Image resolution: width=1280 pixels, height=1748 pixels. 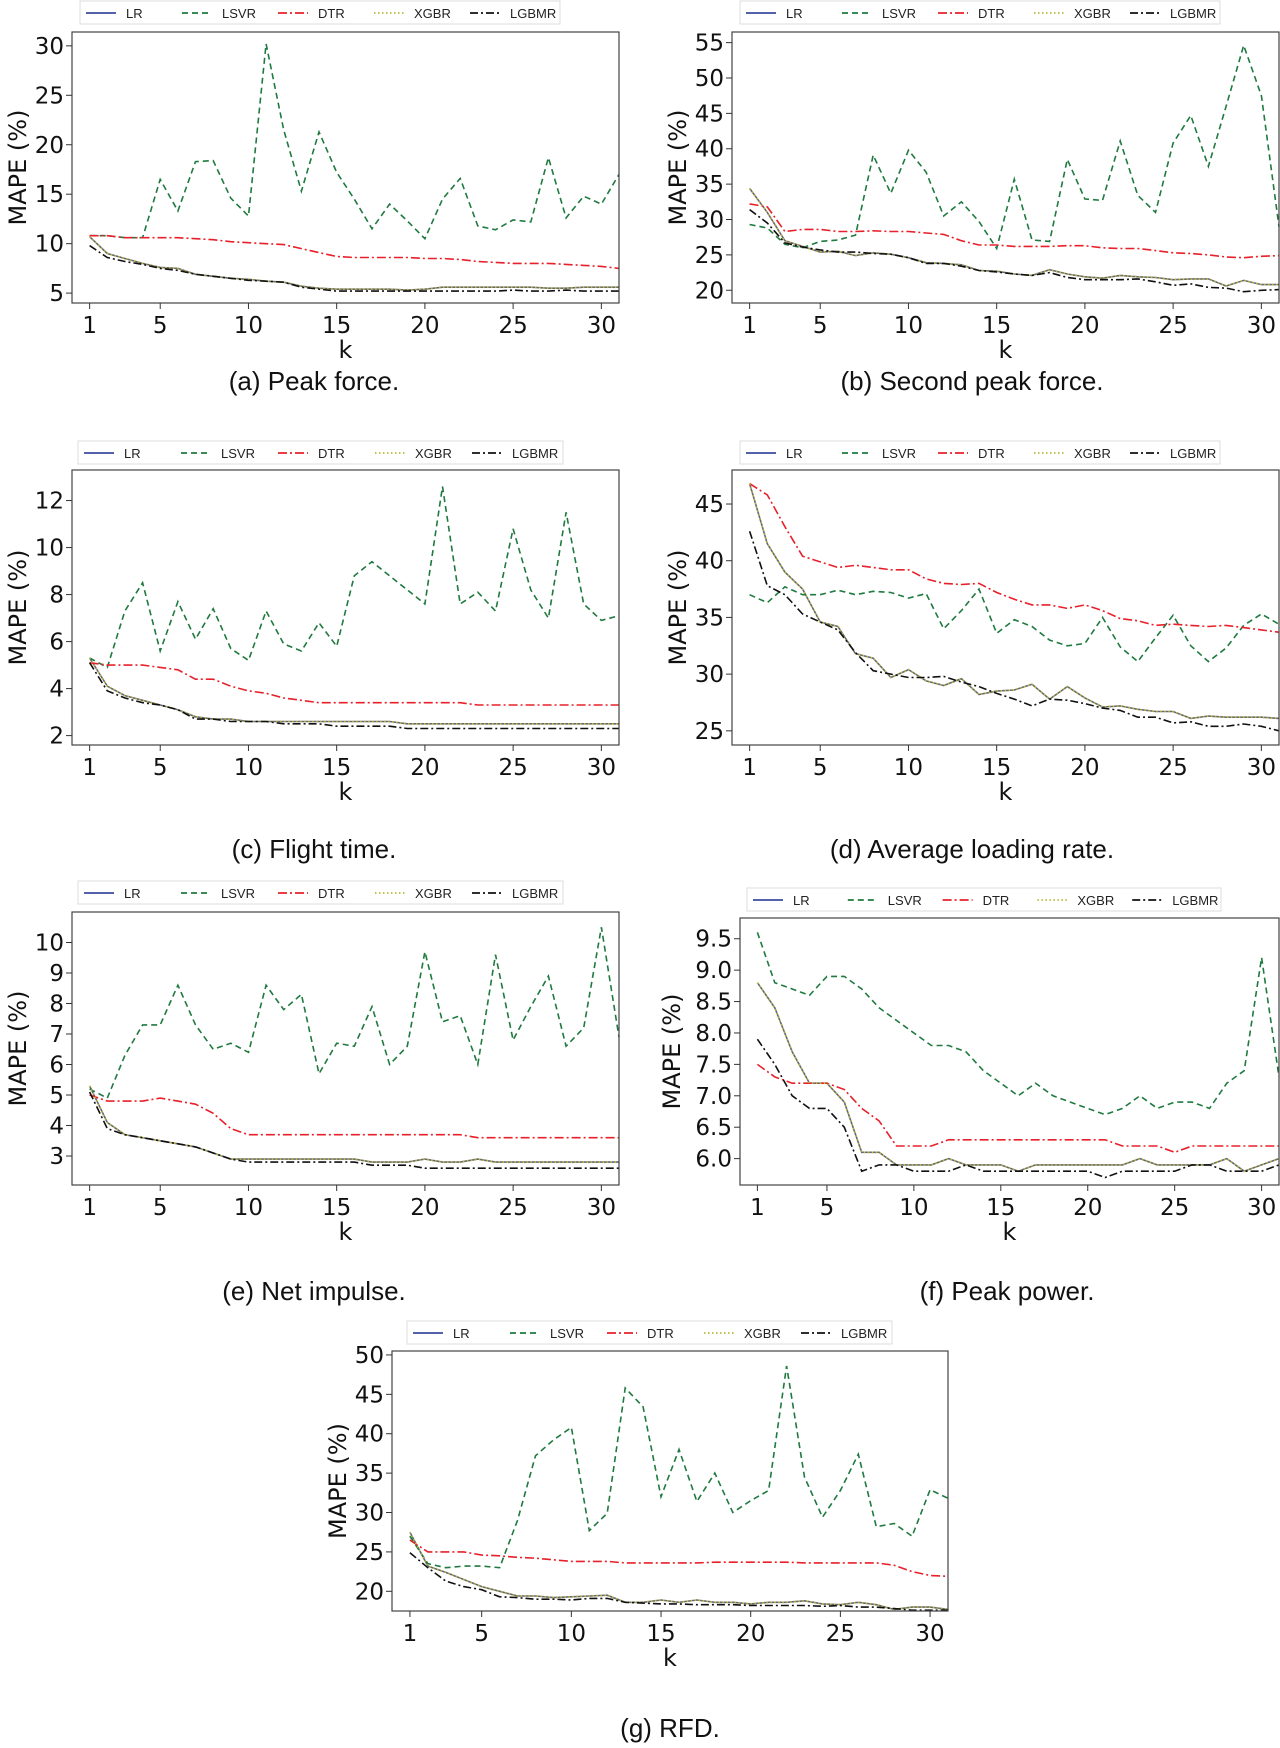 What do you see at coordinates (56, 643) in the screenshot?
I see `y-tick-label: 6` at bounding box center [56, 643].